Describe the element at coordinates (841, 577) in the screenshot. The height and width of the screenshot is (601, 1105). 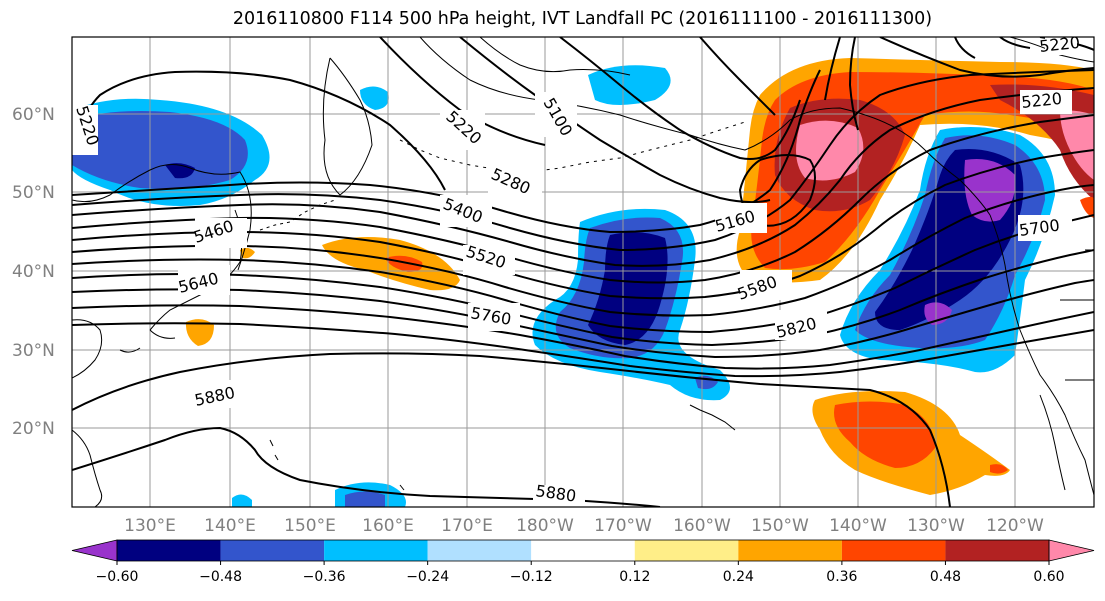
I see `colorbar-tick-label: 0.36` at that location.